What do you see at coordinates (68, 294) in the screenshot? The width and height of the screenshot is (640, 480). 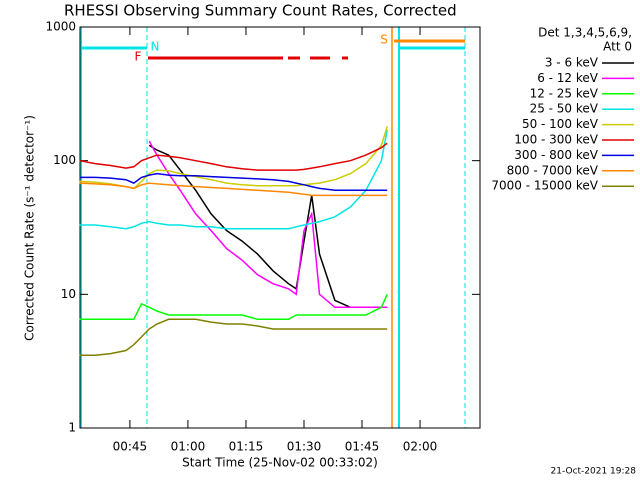 I see `y-tick-label: 10` at bounding box center [68, 294].